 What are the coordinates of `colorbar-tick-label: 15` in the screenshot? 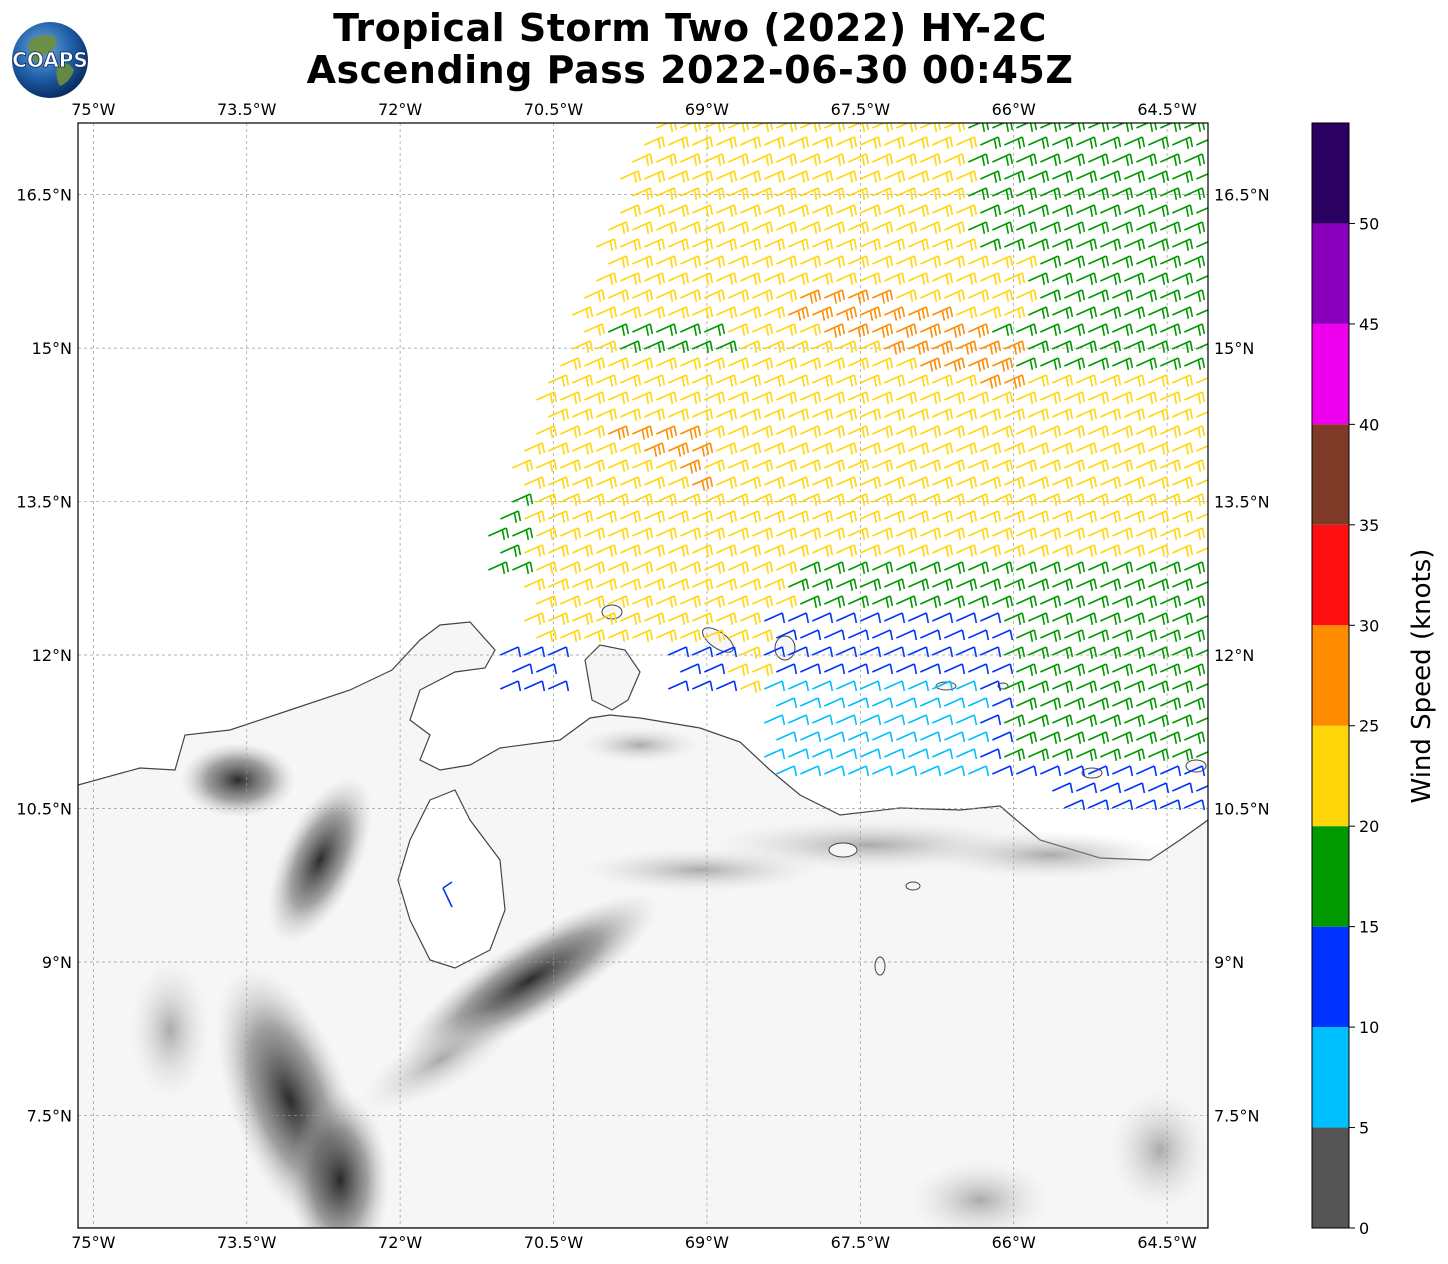 It's located at (1369, 927).